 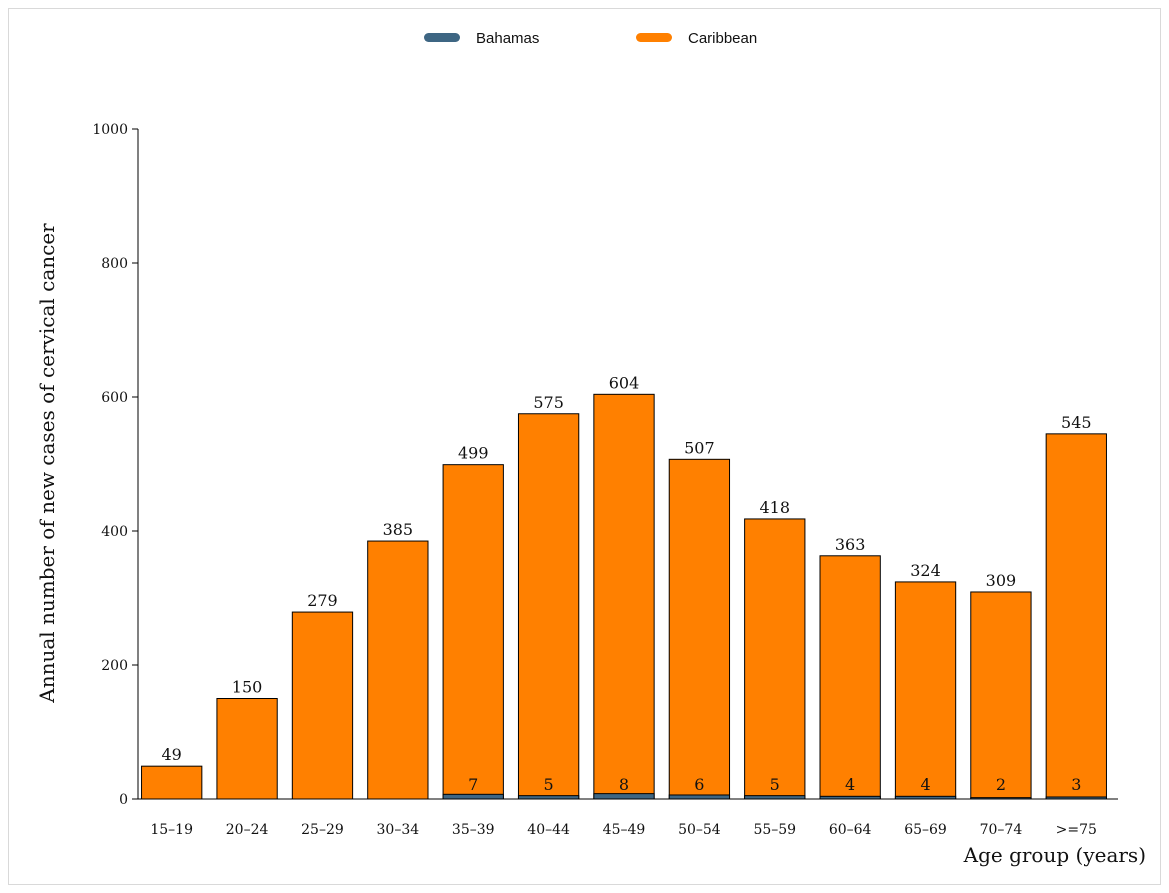 I want to click on data-label-caribbean-1: 150, so click(x=247, y=687).